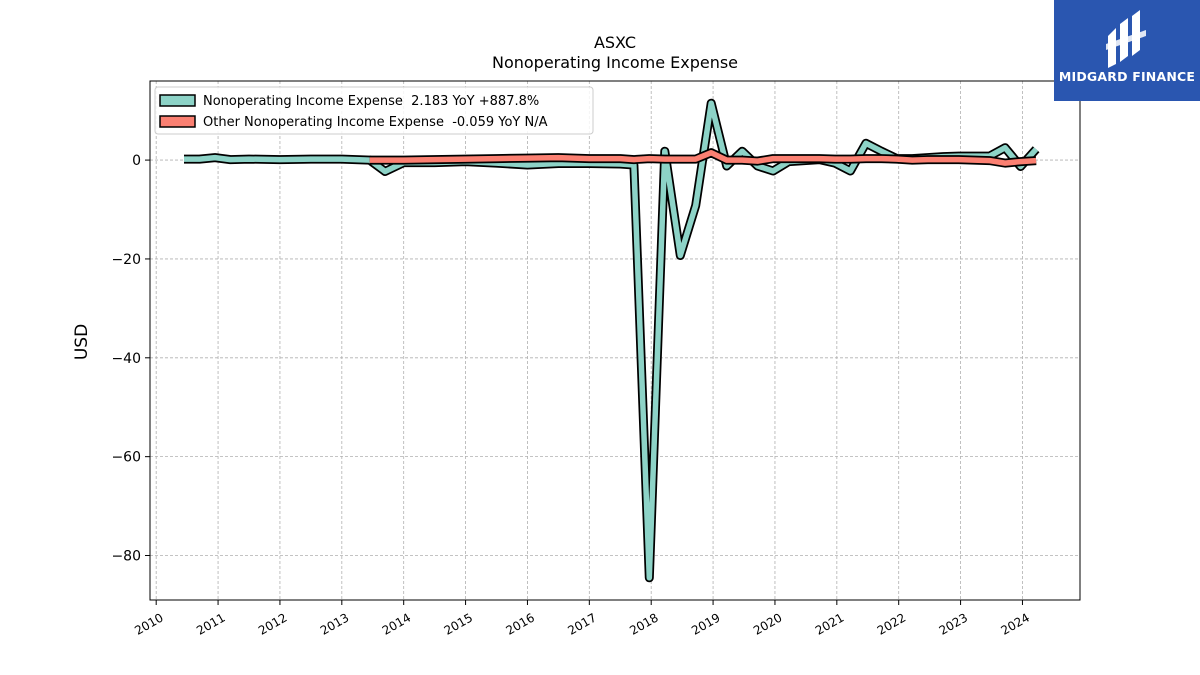 The width and height of the screenshot is (1200, 675). I want to click on x-tick-label: 2016, so click(519, 623).